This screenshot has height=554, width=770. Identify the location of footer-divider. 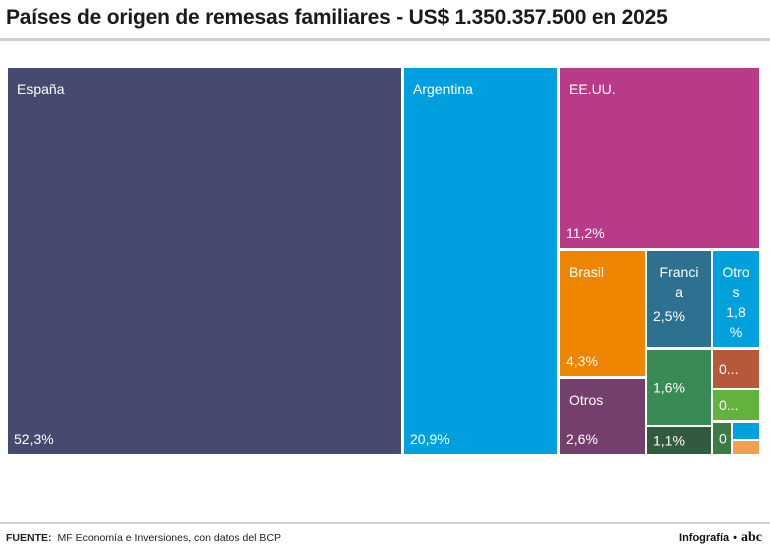
(385, 523).